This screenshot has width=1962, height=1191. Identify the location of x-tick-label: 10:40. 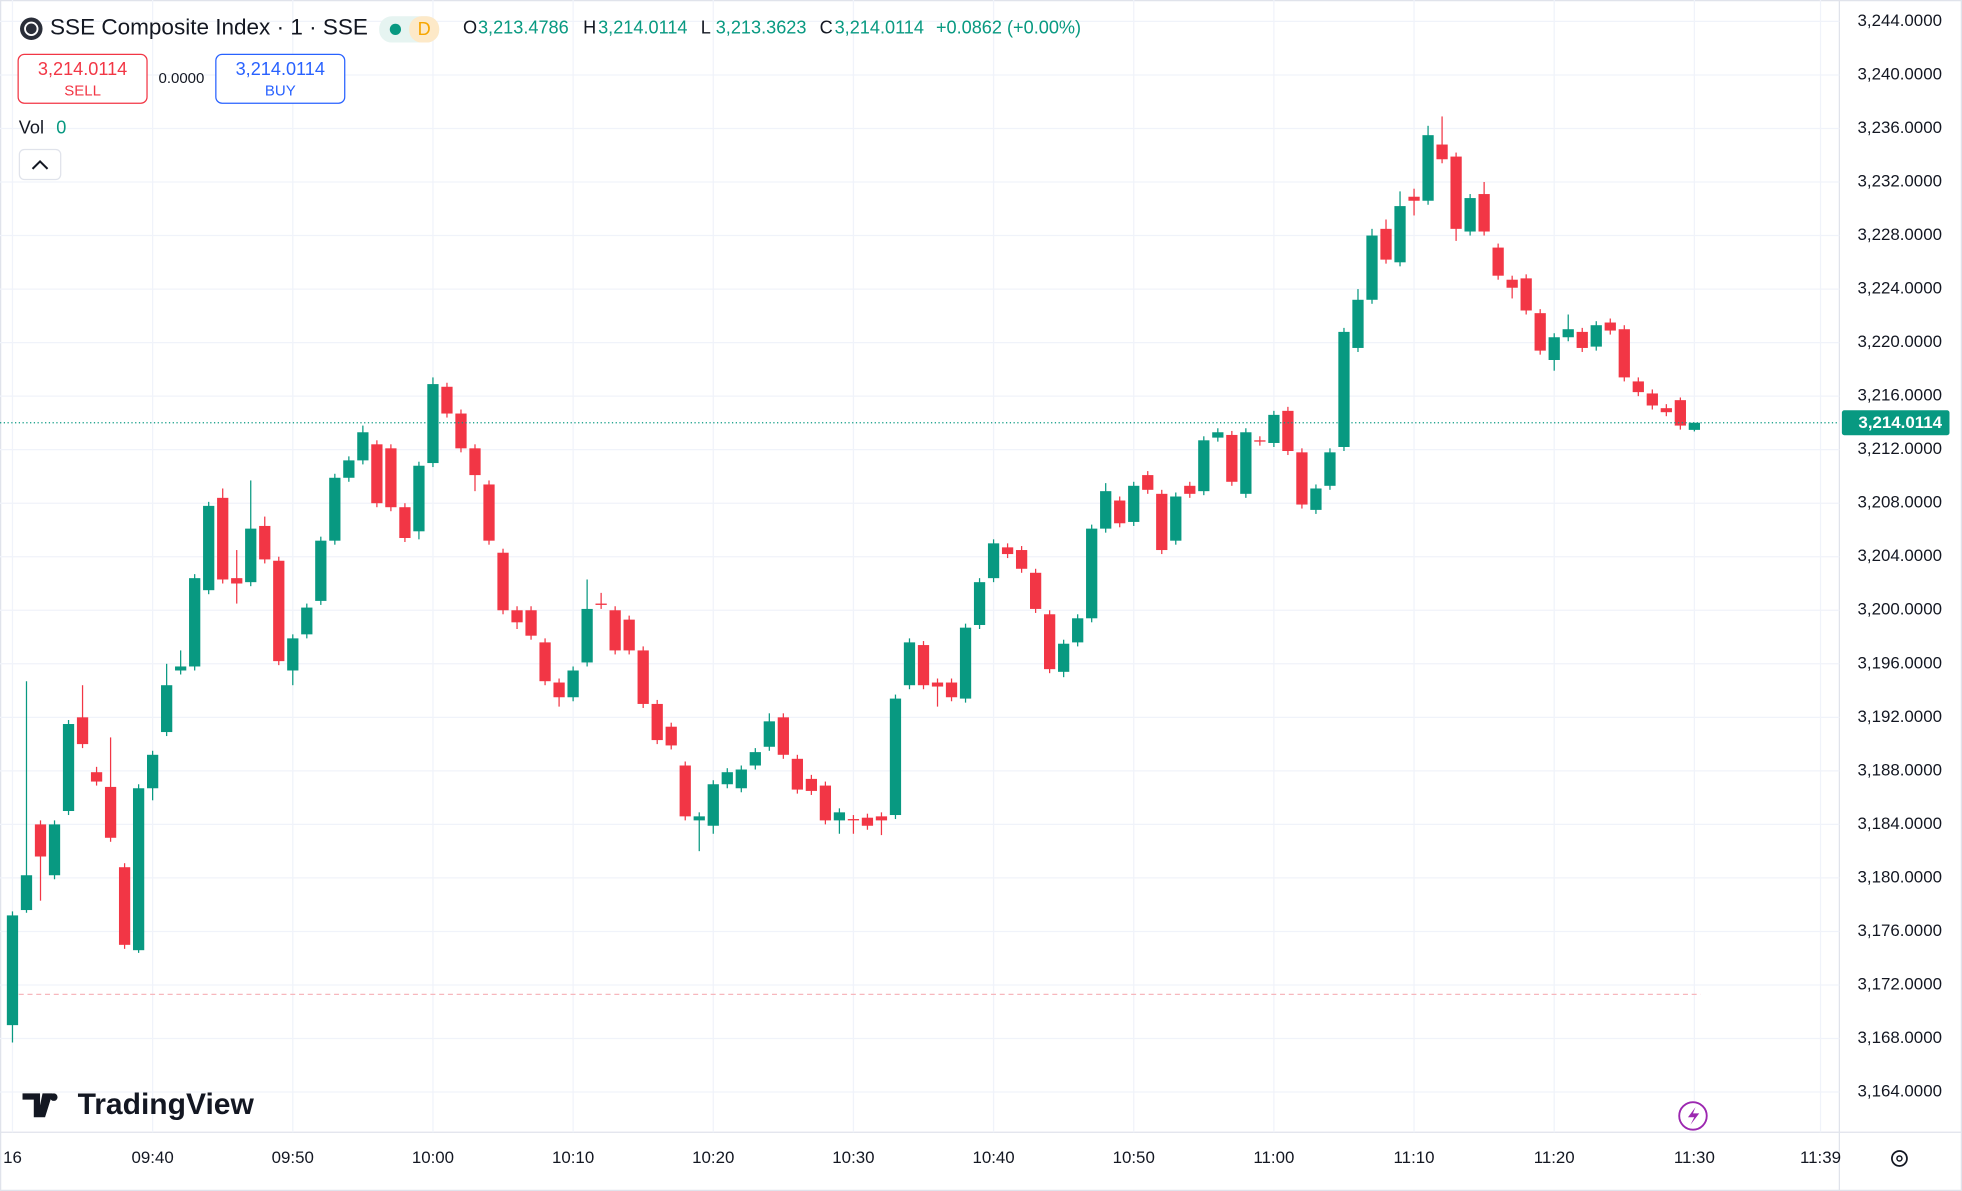
(993, 1157).